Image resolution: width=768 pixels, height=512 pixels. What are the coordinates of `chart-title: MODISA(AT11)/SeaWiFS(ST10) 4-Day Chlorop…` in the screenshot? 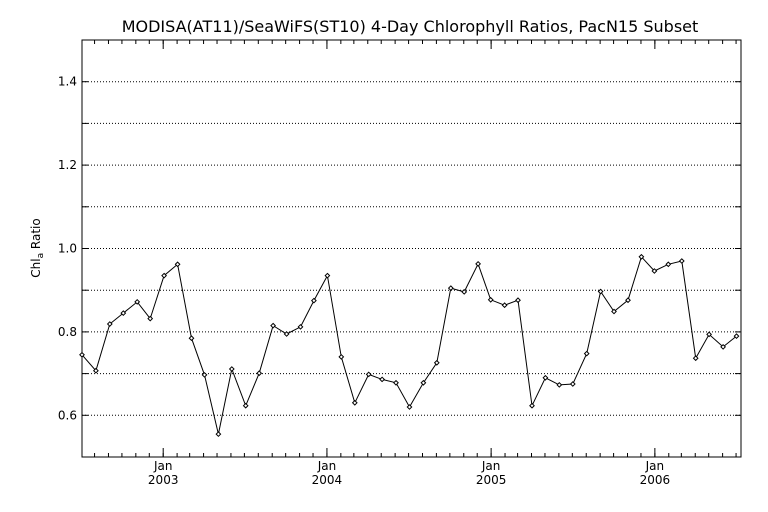 It's located at (410, 26).